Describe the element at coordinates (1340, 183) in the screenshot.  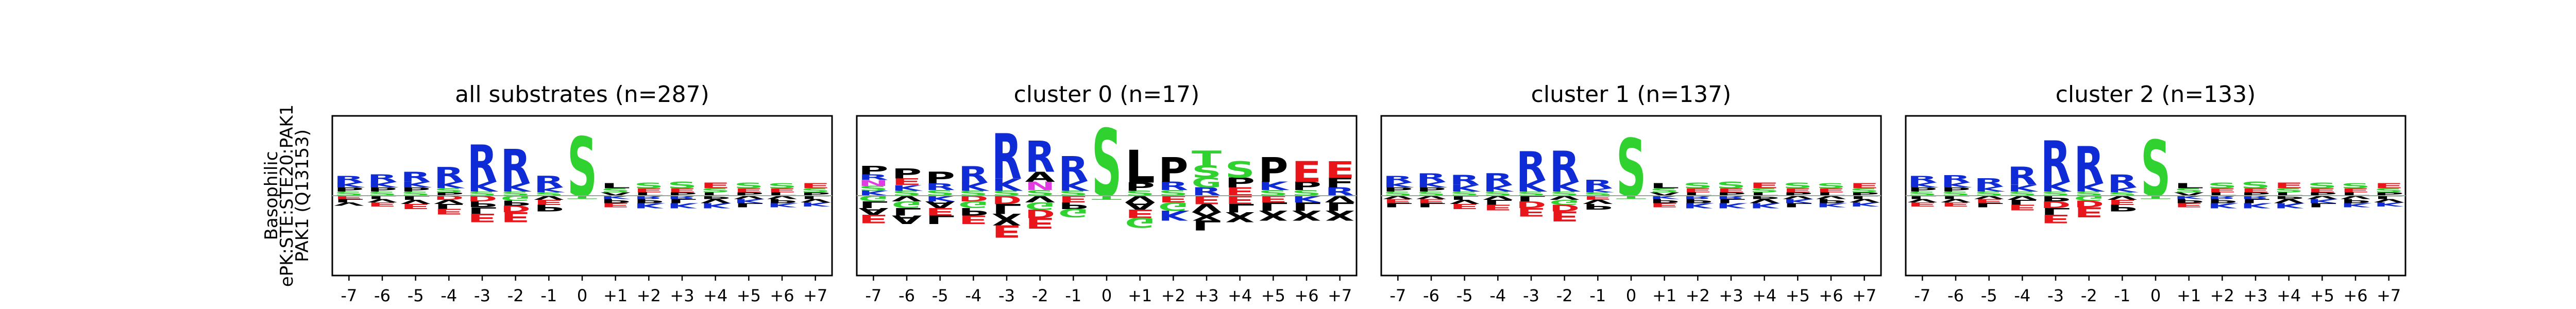
I see `logo-letter: F` at that location.